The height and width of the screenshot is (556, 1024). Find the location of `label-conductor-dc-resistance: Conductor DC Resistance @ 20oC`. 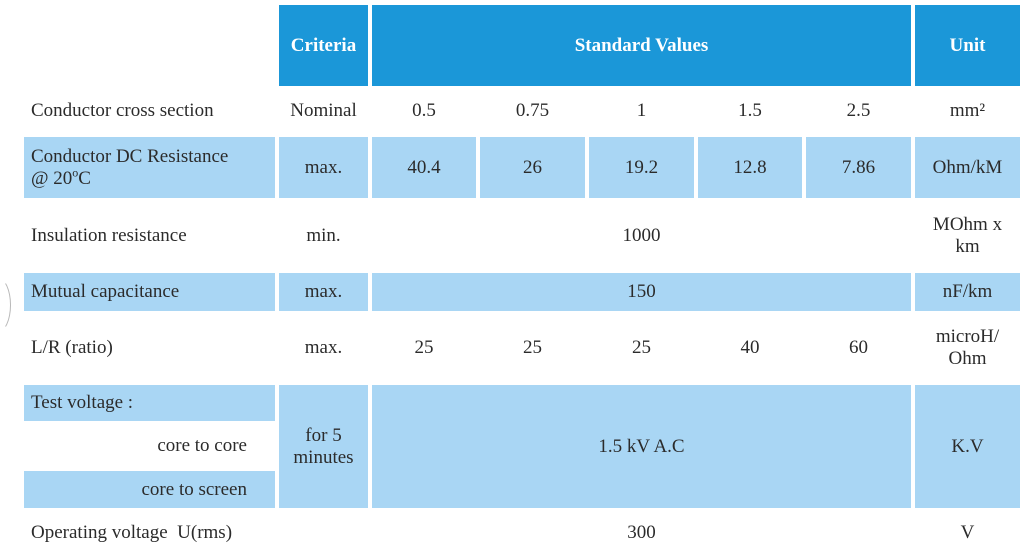

label-conductor-dc-resistance: Conductor DC Resistance @ 20oC is located at coordinates (149, 167).